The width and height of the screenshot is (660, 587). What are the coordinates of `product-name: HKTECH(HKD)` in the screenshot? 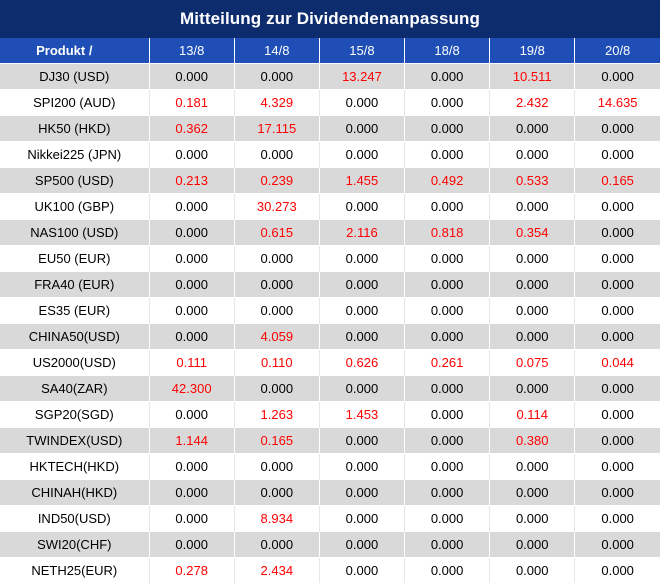 It's located at (75, 466).